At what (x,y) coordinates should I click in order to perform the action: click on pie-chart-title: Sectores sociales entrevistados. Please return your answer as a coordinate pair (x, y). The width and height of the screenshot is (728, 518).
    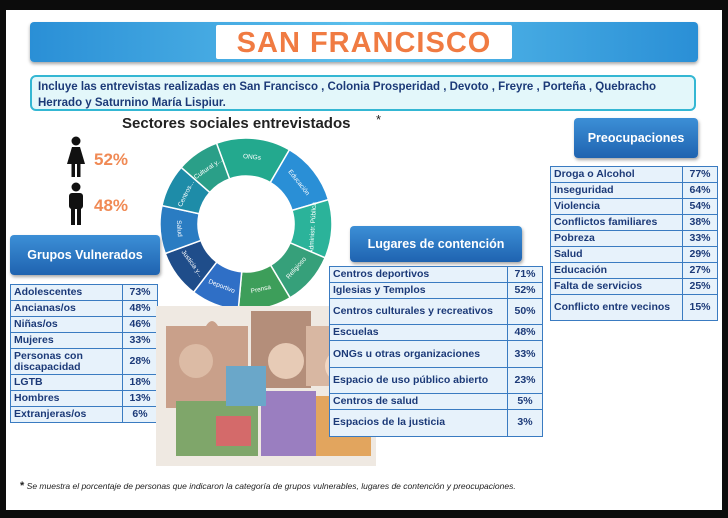
    Looking at the image, I should click on (236, 123).